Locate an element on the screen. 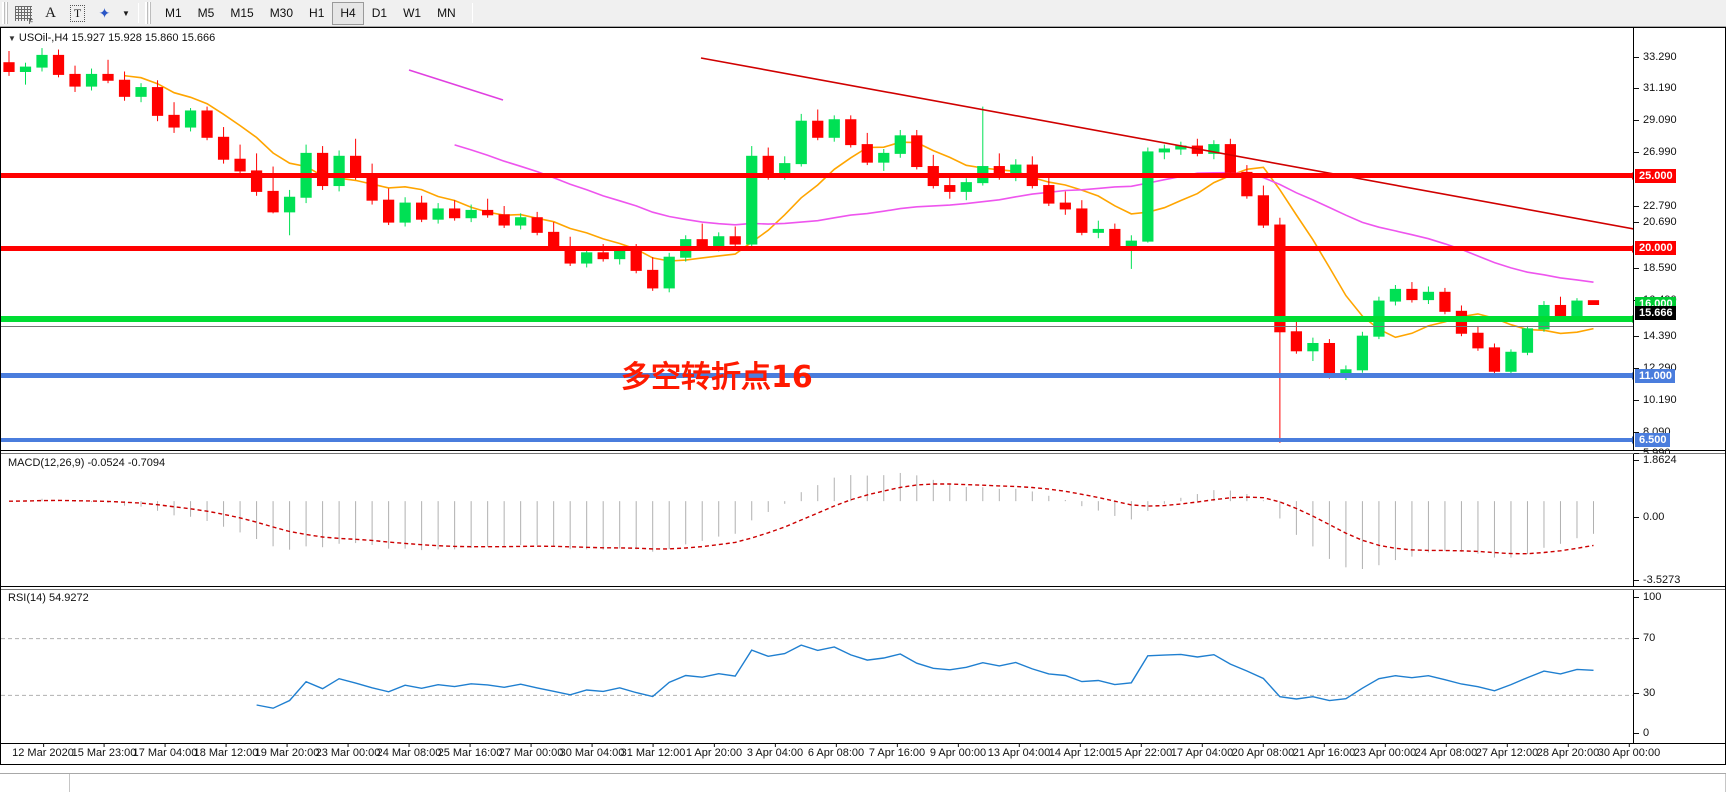 The image size is (1726, 792). shapes-dropdown-caret-icon: ▼ is located at coordinates (126, 13).